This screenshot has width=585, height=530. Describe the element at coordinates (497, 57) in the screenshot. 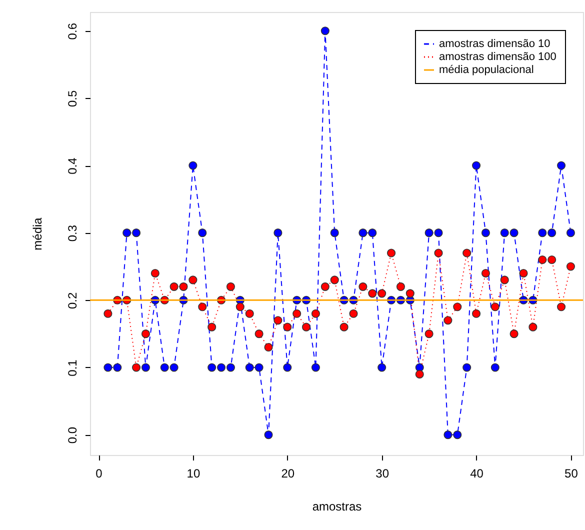

I see `legend-label: amostras dimensão 100` at that location.